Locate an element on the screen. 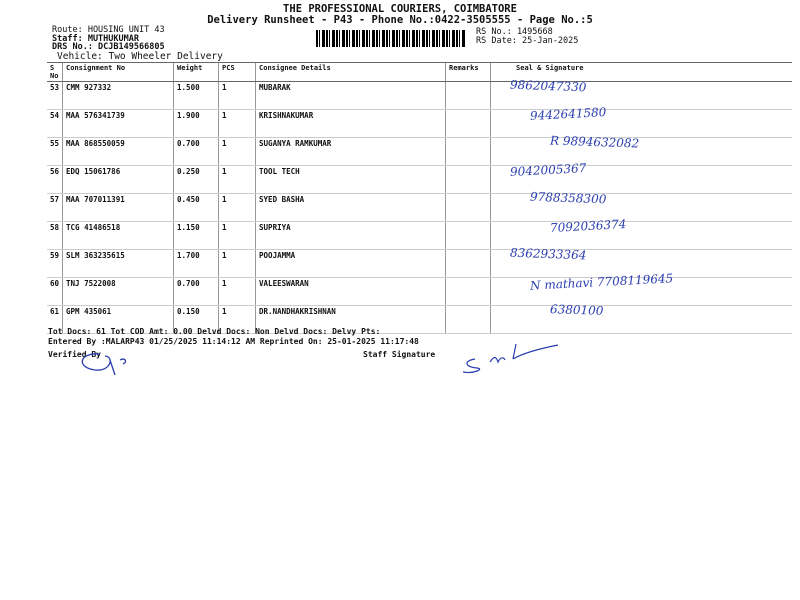  col-remarks: Remarks is located at coordinates (468, 72).